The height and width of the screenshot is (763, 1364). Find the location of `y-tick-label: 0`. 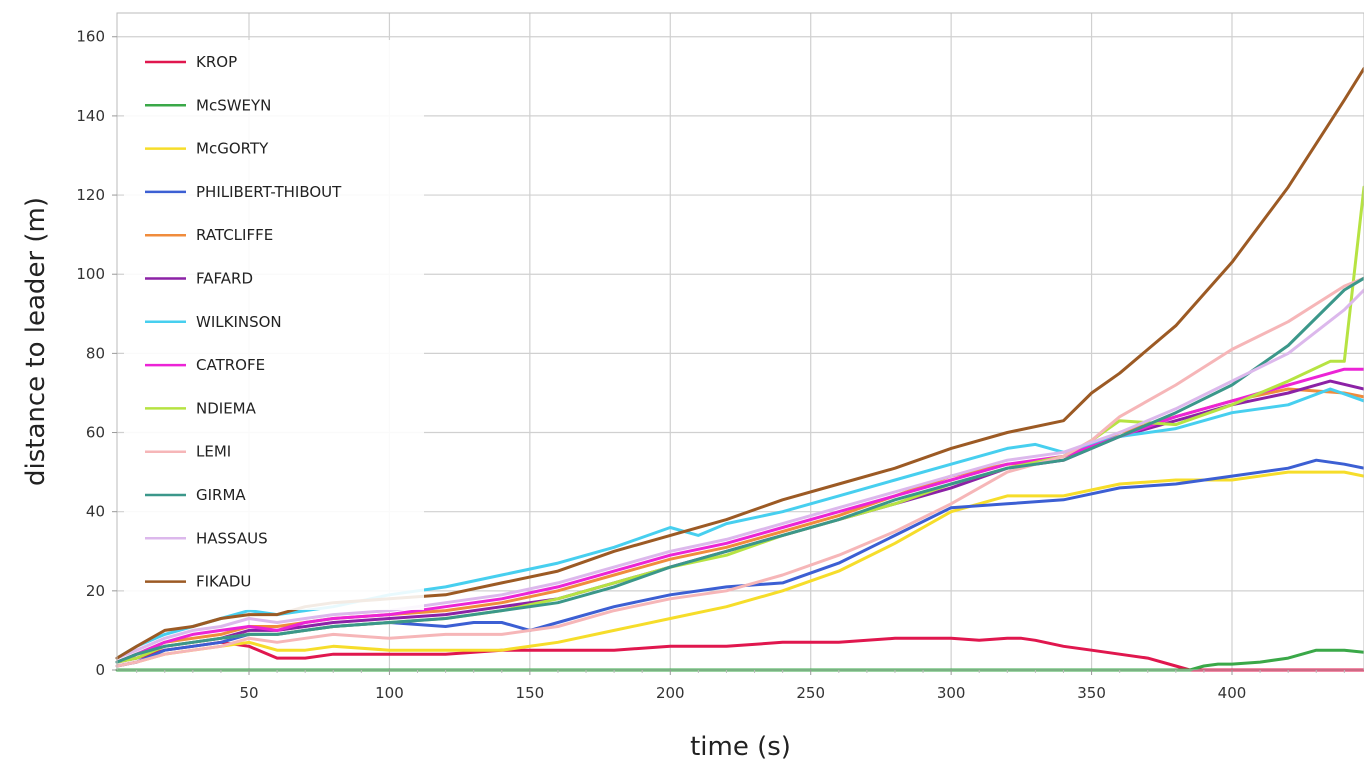

y-tick-label: 0 is located at coordinates (100, 670).